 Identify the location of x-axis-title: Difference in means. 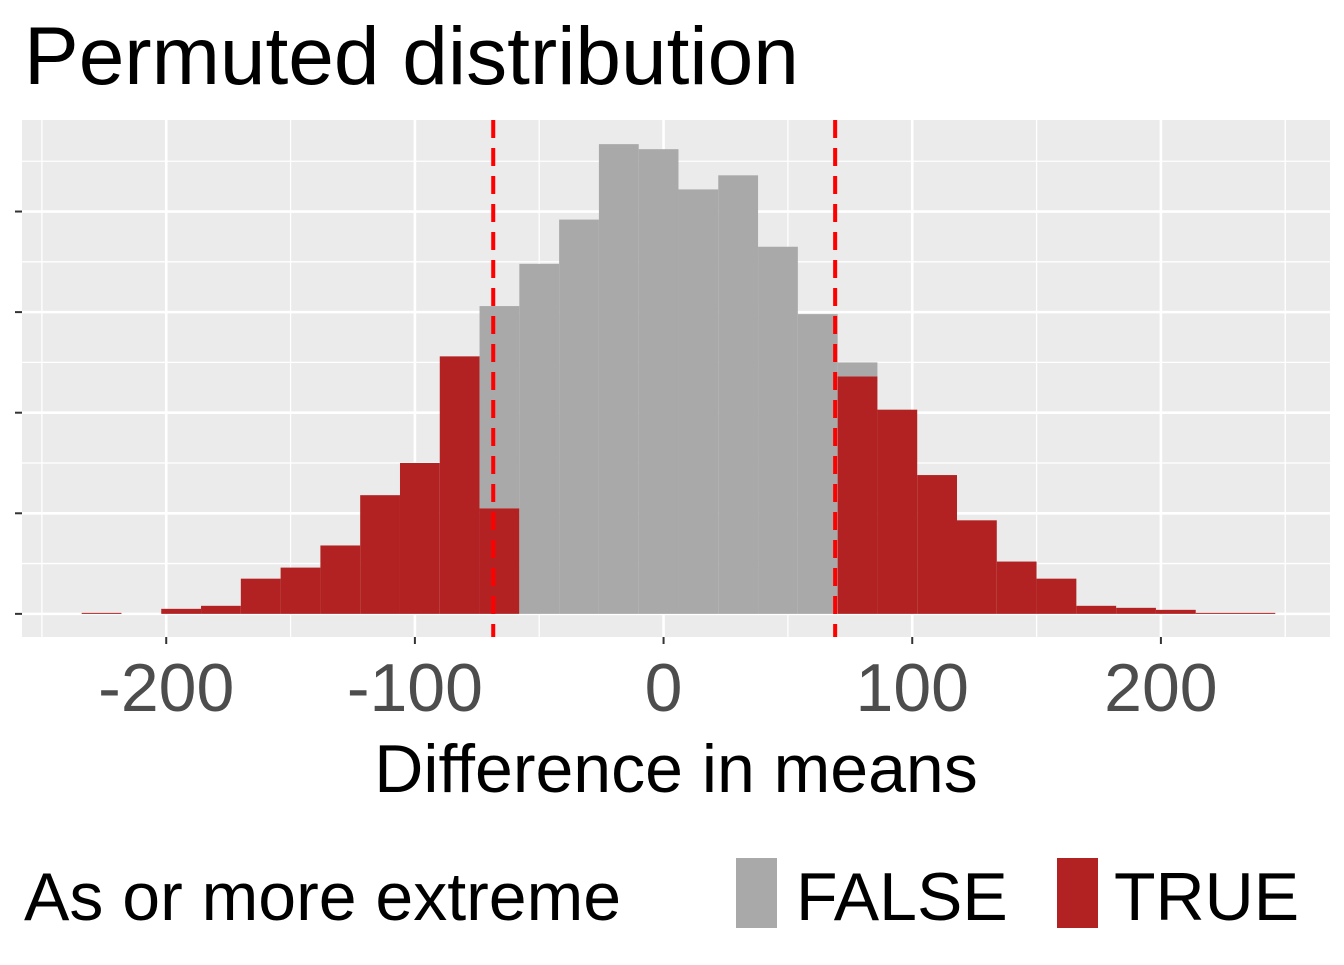
(676, 769).